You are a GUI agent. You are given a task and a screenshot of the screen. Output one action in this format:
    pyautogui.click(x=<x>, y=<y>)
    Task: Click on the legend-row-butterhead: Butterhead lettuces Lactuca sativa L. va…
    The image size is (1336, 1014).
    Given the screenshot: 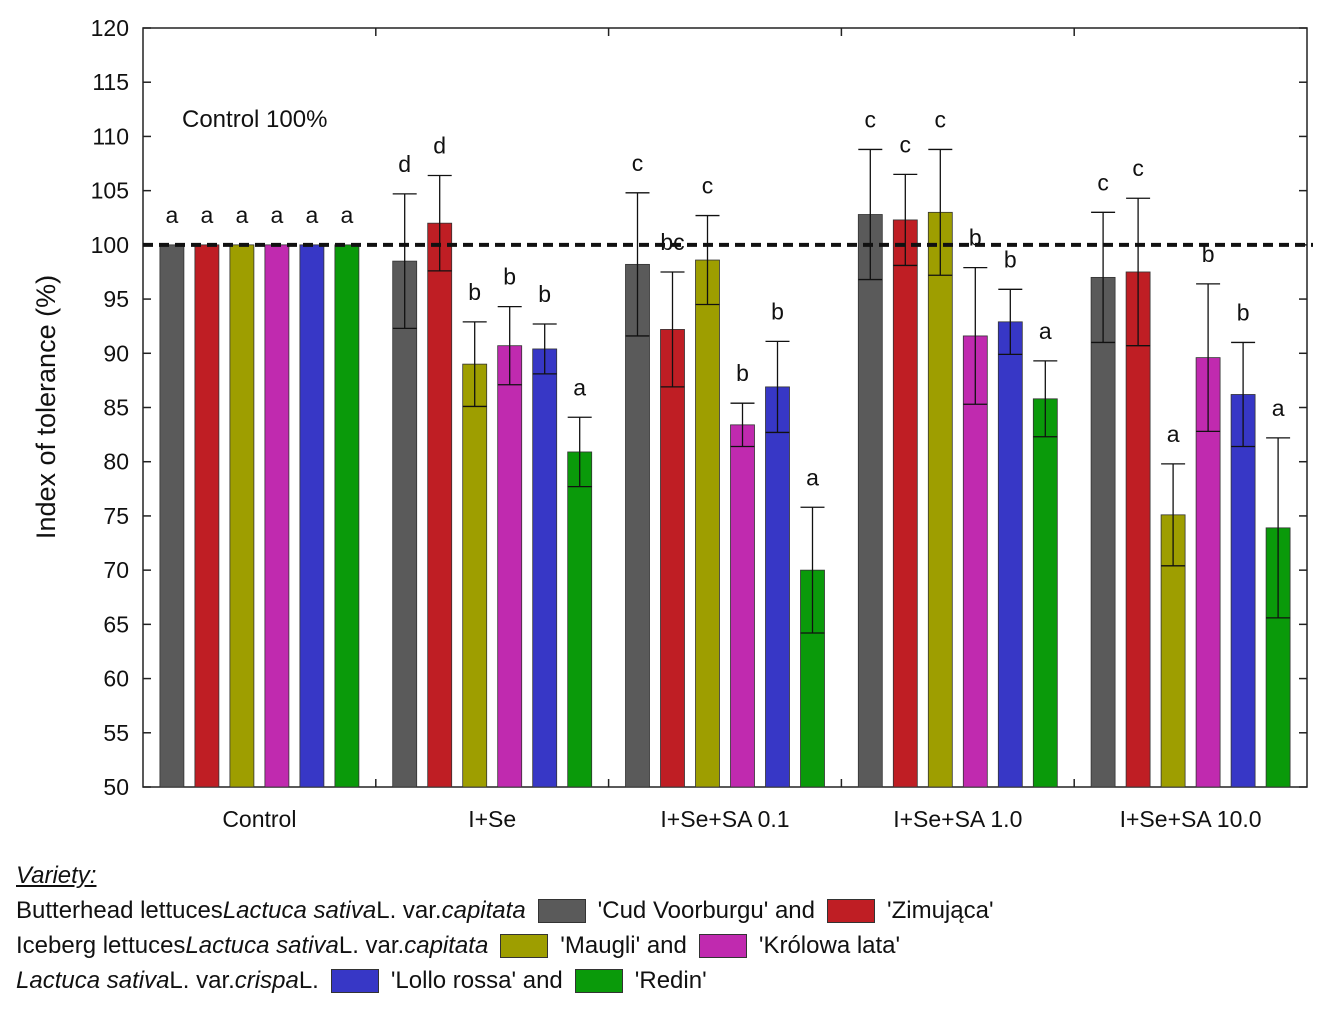 What is the action you would take?
    pyautogui.click(x=505, y=910)
    